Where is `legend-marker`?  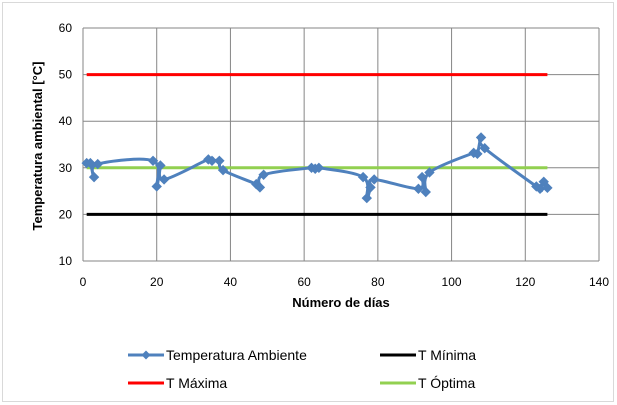 legend-marker is located at coordinates (146, 355).